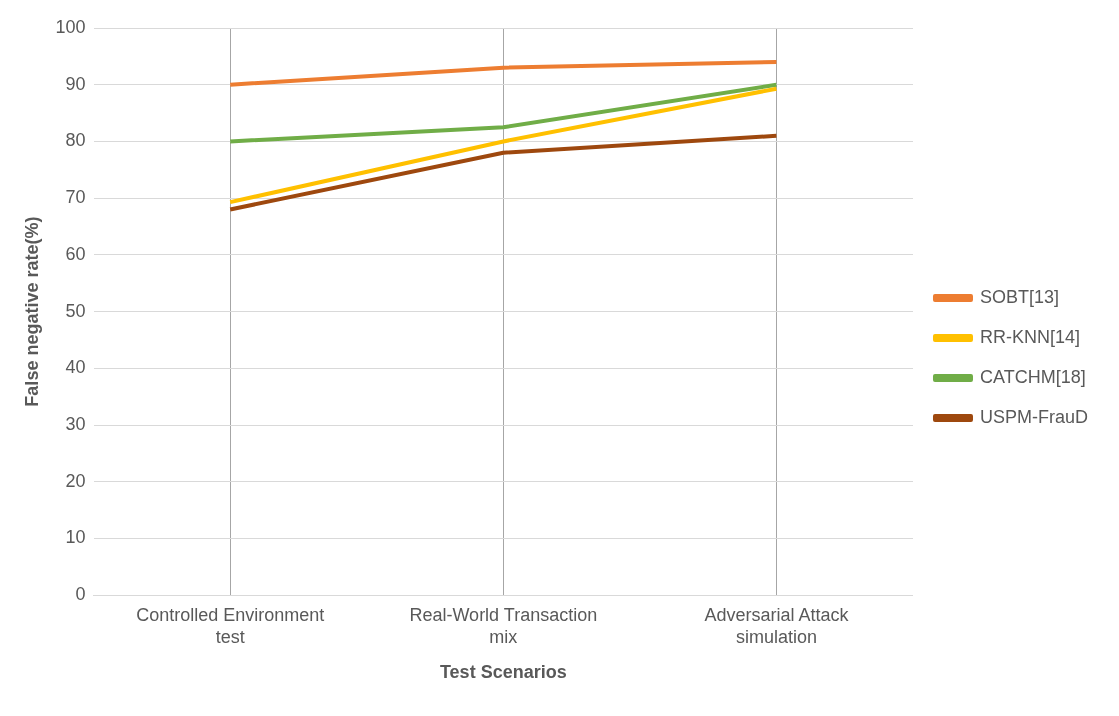 The height and width of the screenshot is (716, 1119). What do you see at coordinates (503, 672) in the screenshot?
I see `x-axis-title: Test Scenarios` at bounding box center [503, 672].